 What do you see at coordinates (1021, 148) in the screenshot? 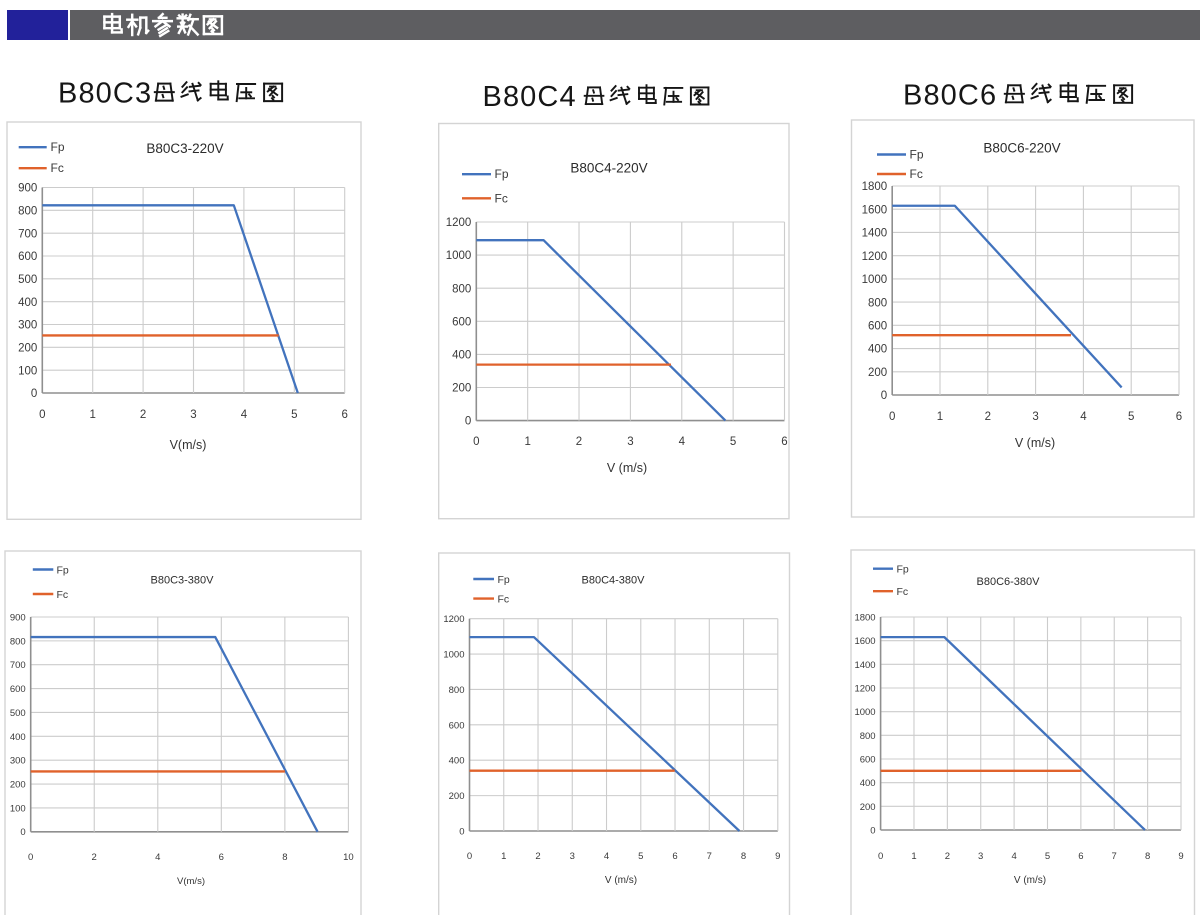
I see `svg-text: B80C6-220V` at bounding box center [1021, 148].